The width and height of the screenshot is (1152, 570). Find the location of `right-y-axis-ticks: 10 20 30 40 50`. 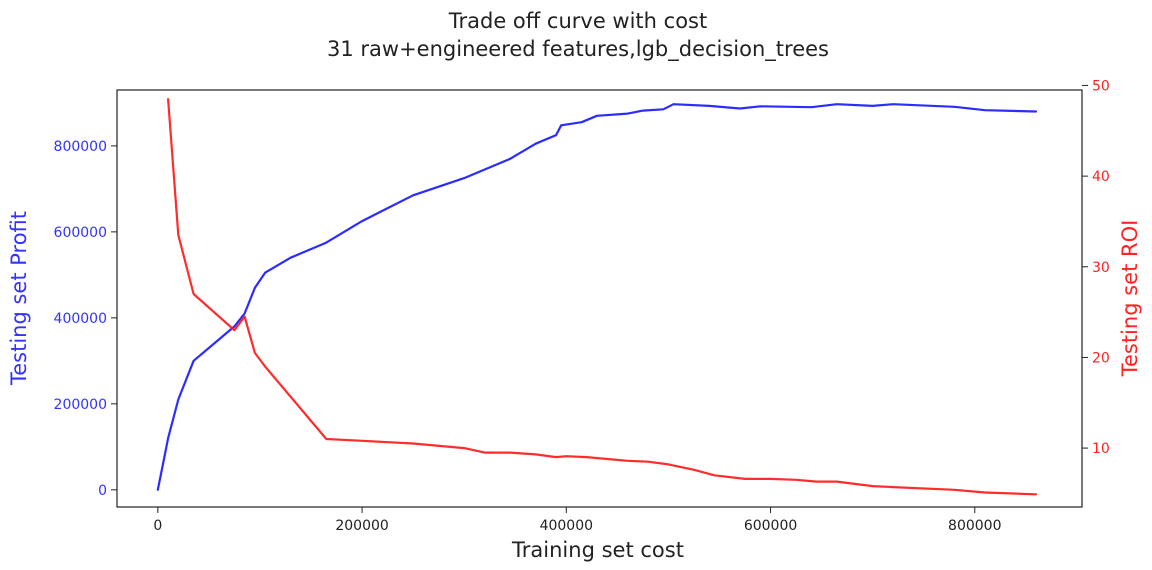

right-y-axis-ticks: 10 20 30 40 50 is located at coordinates (1096, 267).